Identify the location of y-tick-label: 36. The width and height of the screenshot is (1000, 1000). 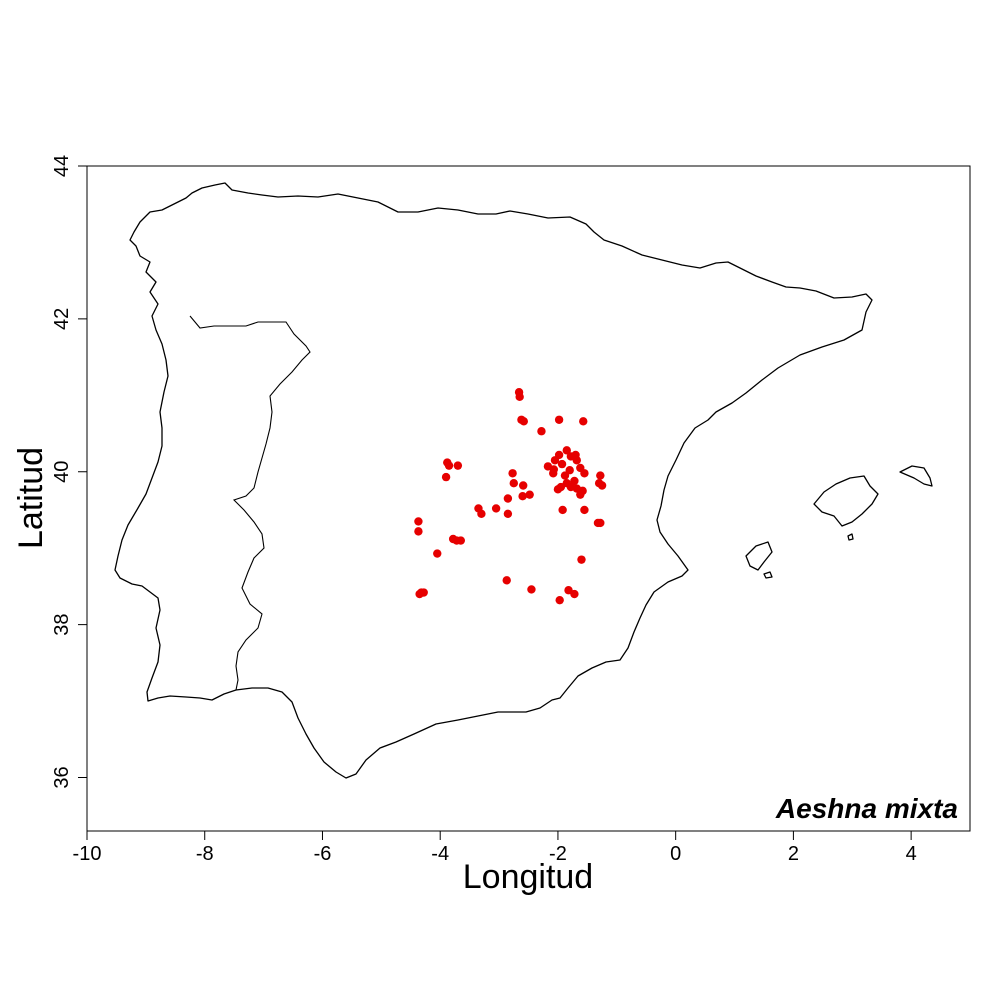
(62, 777).